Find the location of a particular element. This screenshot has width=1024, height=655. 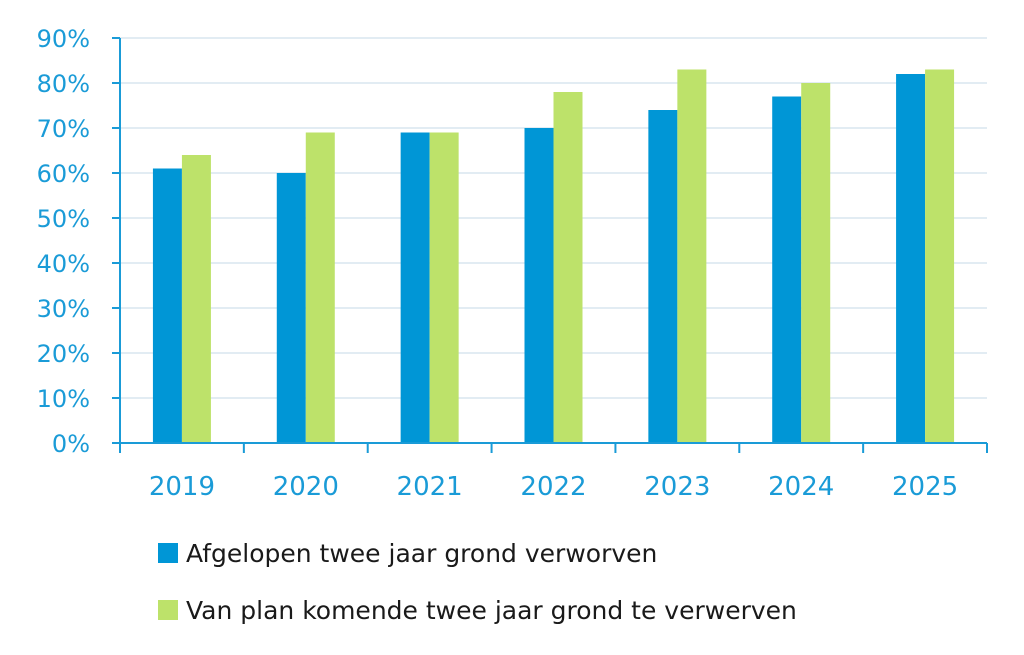

bar-afgelopen-2022 is located at coordinates (539, 285).